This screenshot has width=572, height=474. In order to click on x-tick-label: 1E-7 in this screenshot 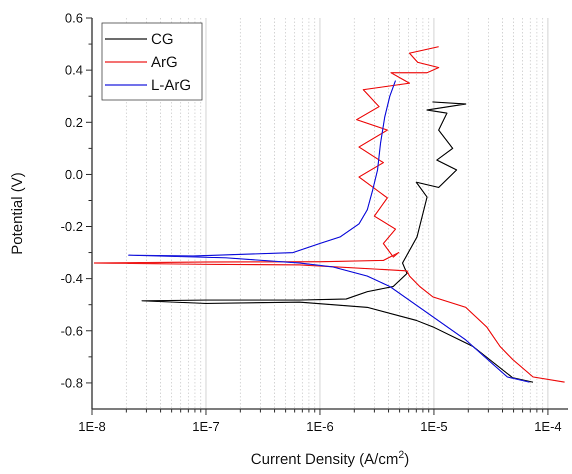, I will do `click(206, 426)`.